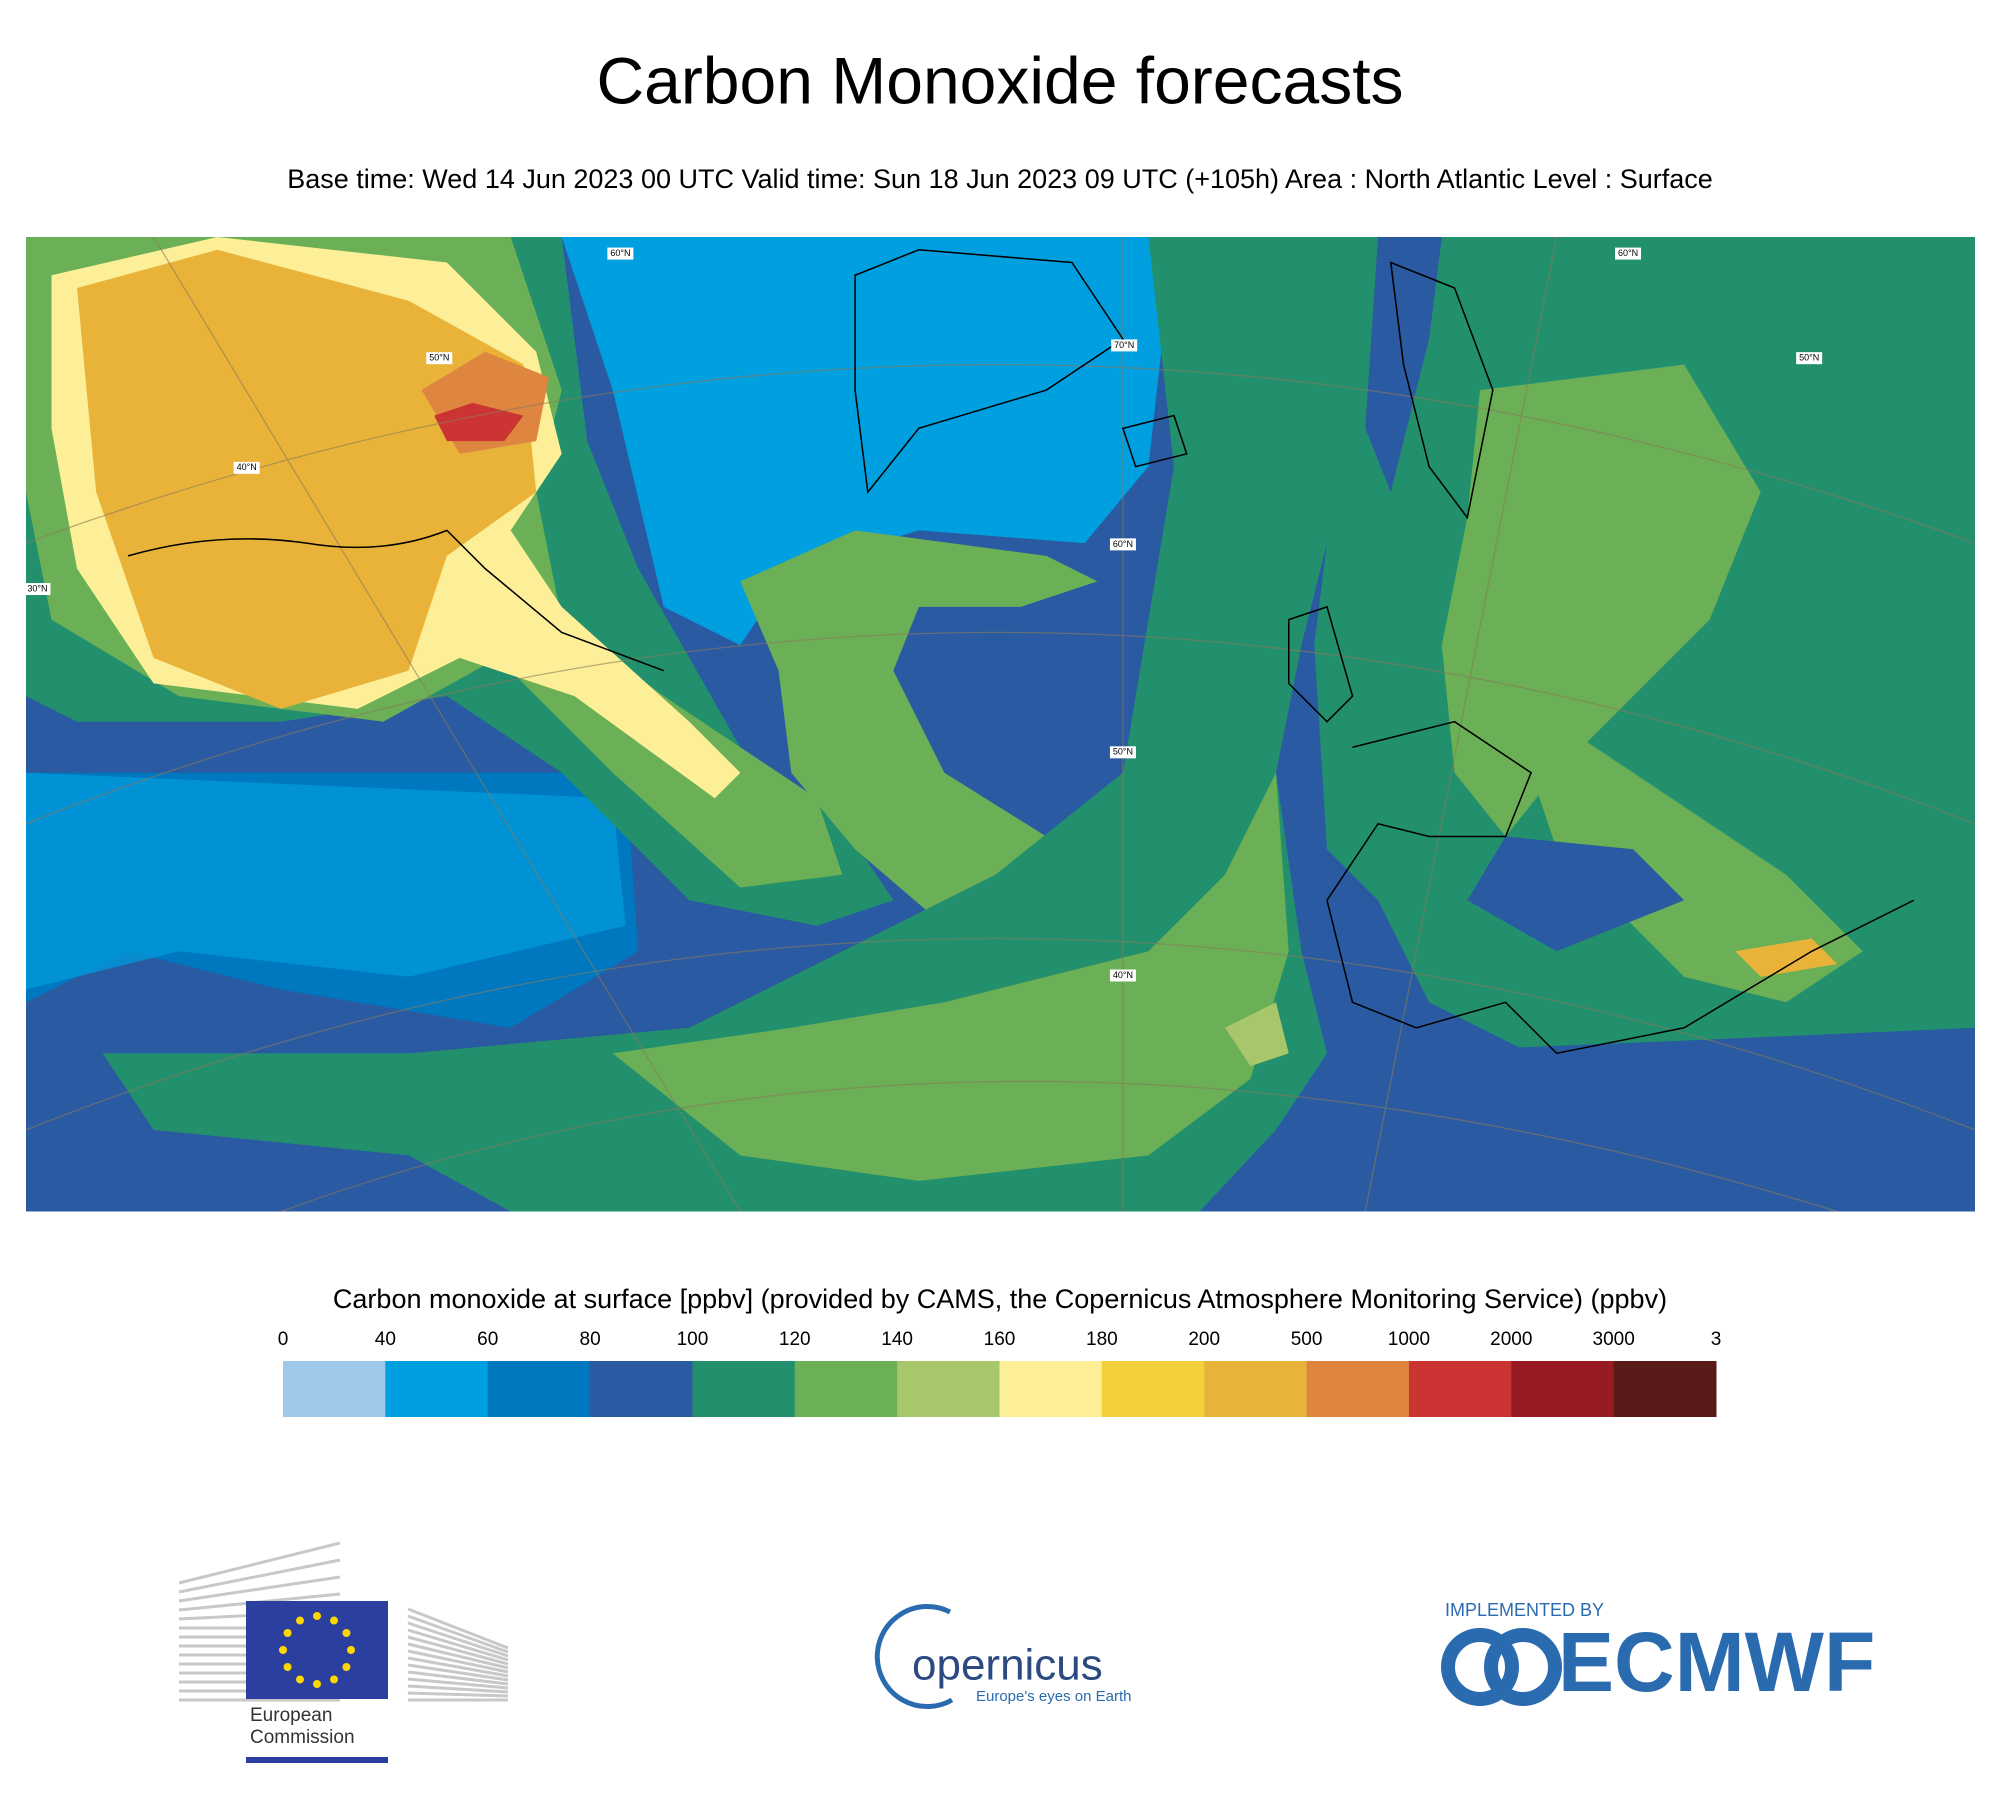  What do you see at coordinates (1716, 1662) in the screenshot?
I see `ecmwf-text: ECMWF` at bounding box center [1716, 1662].